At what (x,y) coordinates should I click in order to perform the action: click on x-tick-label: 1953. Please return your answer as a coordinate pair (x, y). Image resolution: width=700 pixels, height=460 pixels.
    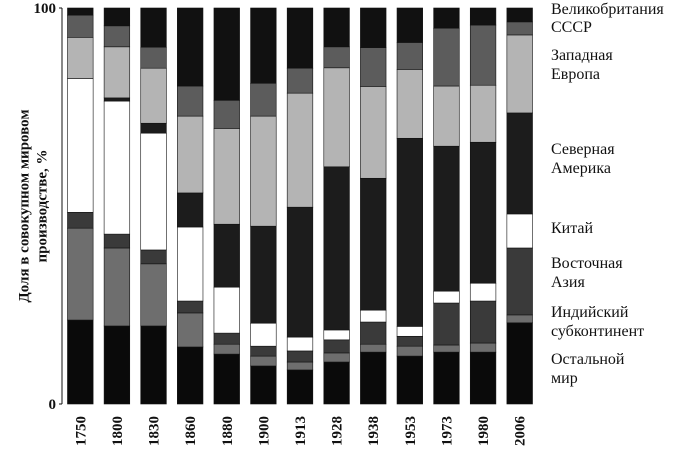
    Looking at the image, I should click on (411, 431).